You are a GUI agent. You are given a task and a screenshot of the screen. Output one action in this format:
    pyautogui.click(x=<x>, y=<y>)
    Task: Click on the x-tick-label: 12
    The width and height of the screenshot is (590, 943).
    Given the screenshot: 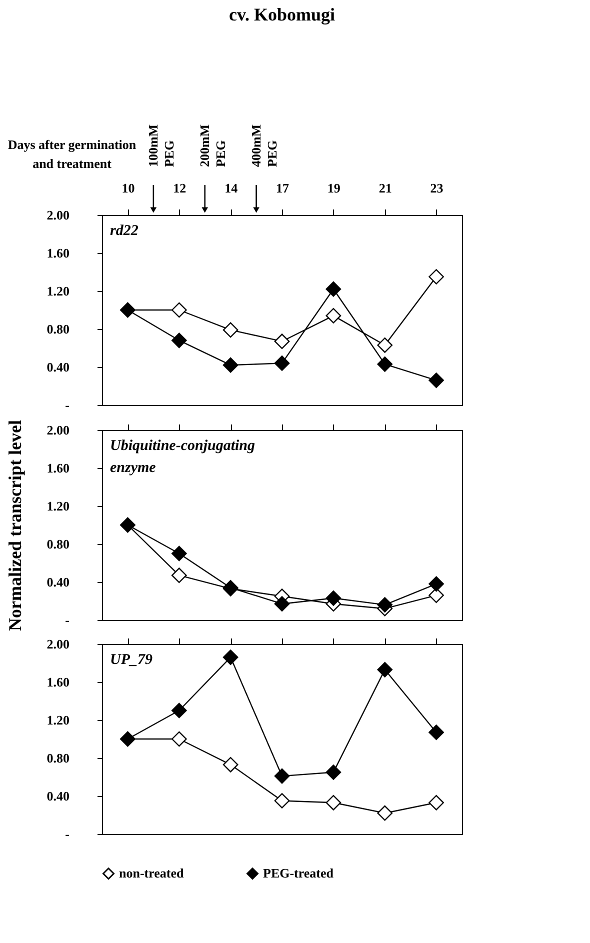 What is the action you would take?
    pyautogui.click(x=179, y=188)
    